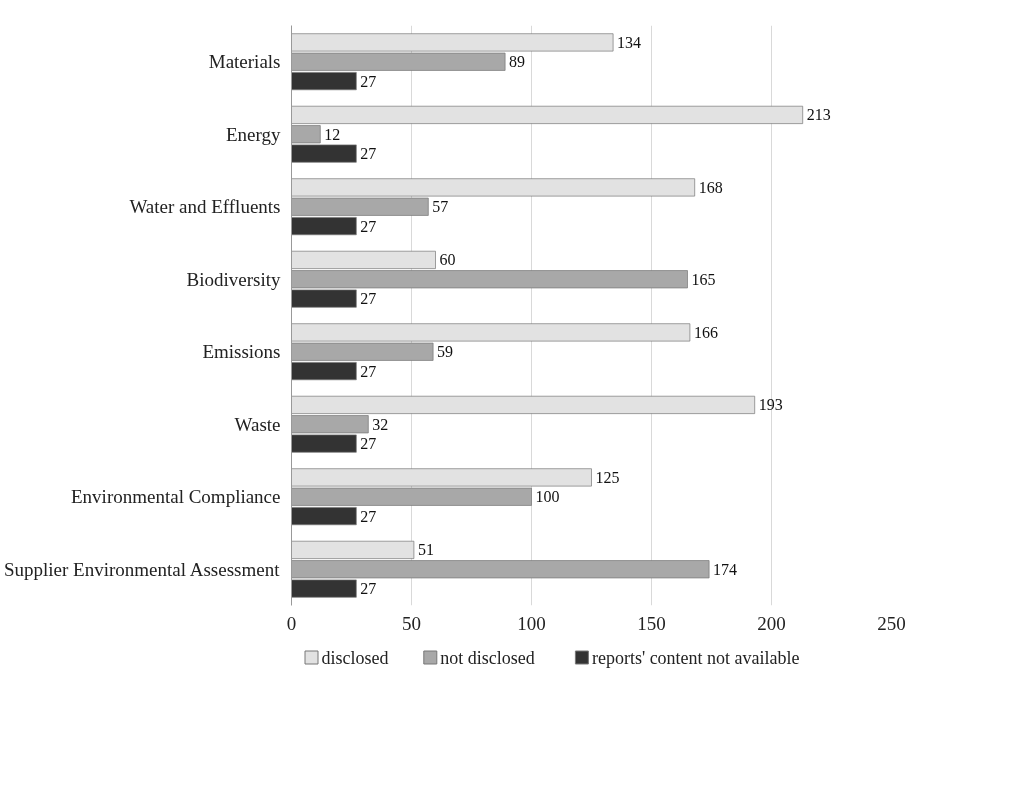  Describe the element at coordinates (380, 424) in the screenshot. I see `data-label: 32` at that location.